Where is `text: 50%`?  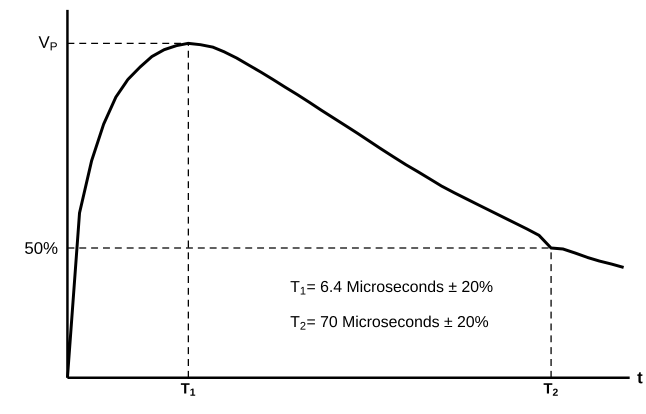
text: 50% is located at coordinates (41, 248).